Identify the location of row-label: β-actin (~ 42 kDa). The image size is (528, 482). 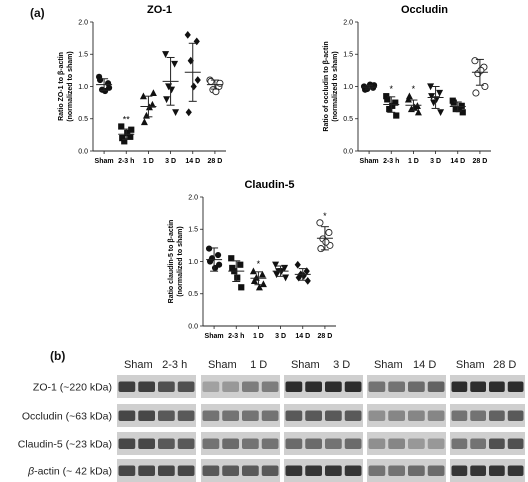
(69, 472).